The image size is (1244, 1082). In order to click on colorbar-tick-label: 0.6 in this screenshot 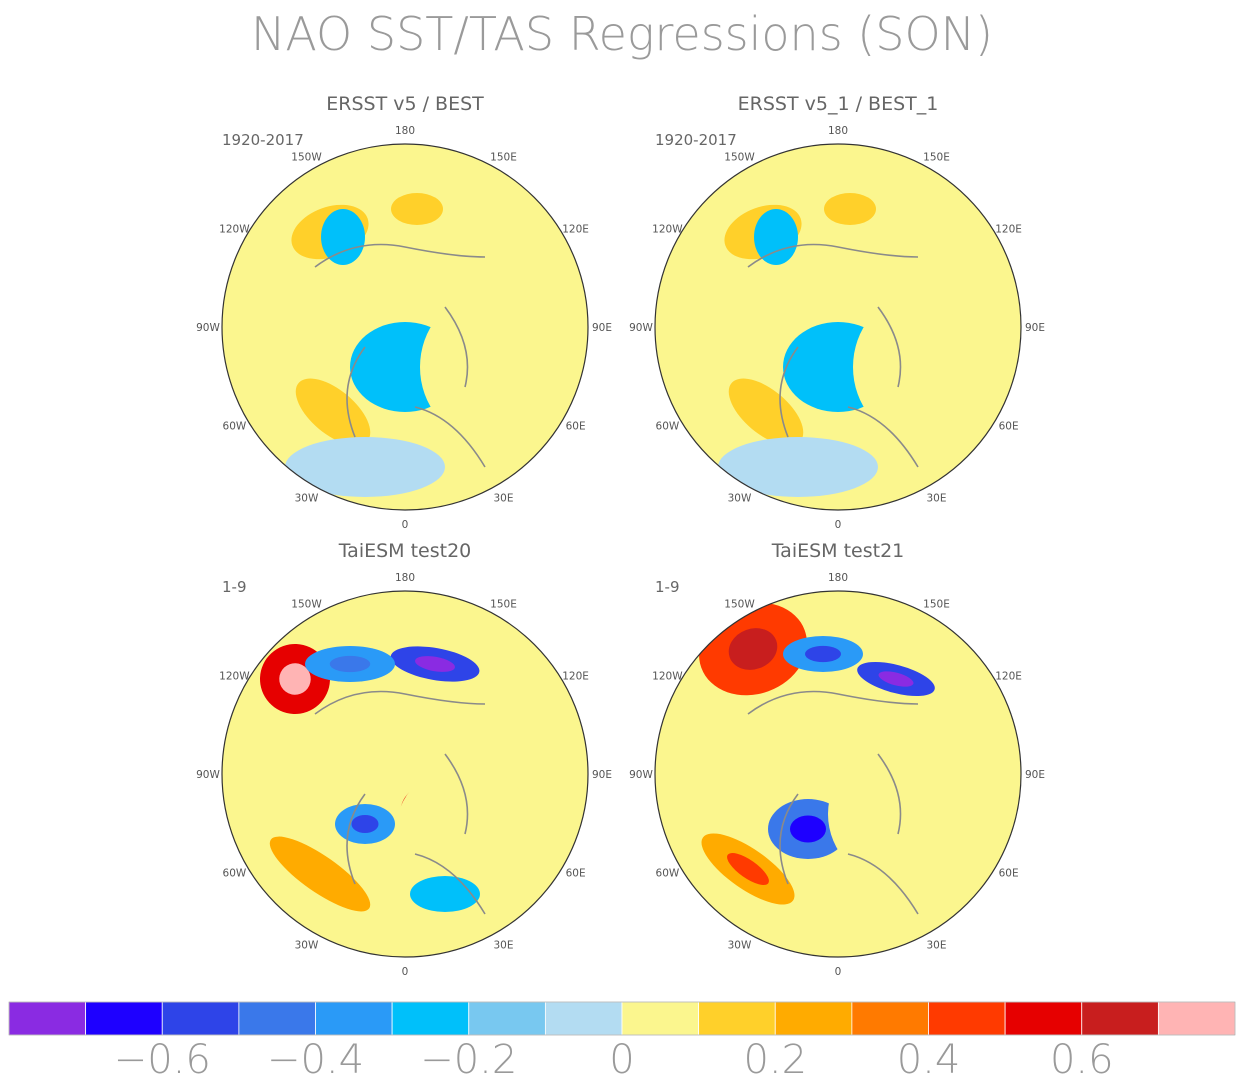, I will do `click(1082, 1059)`.